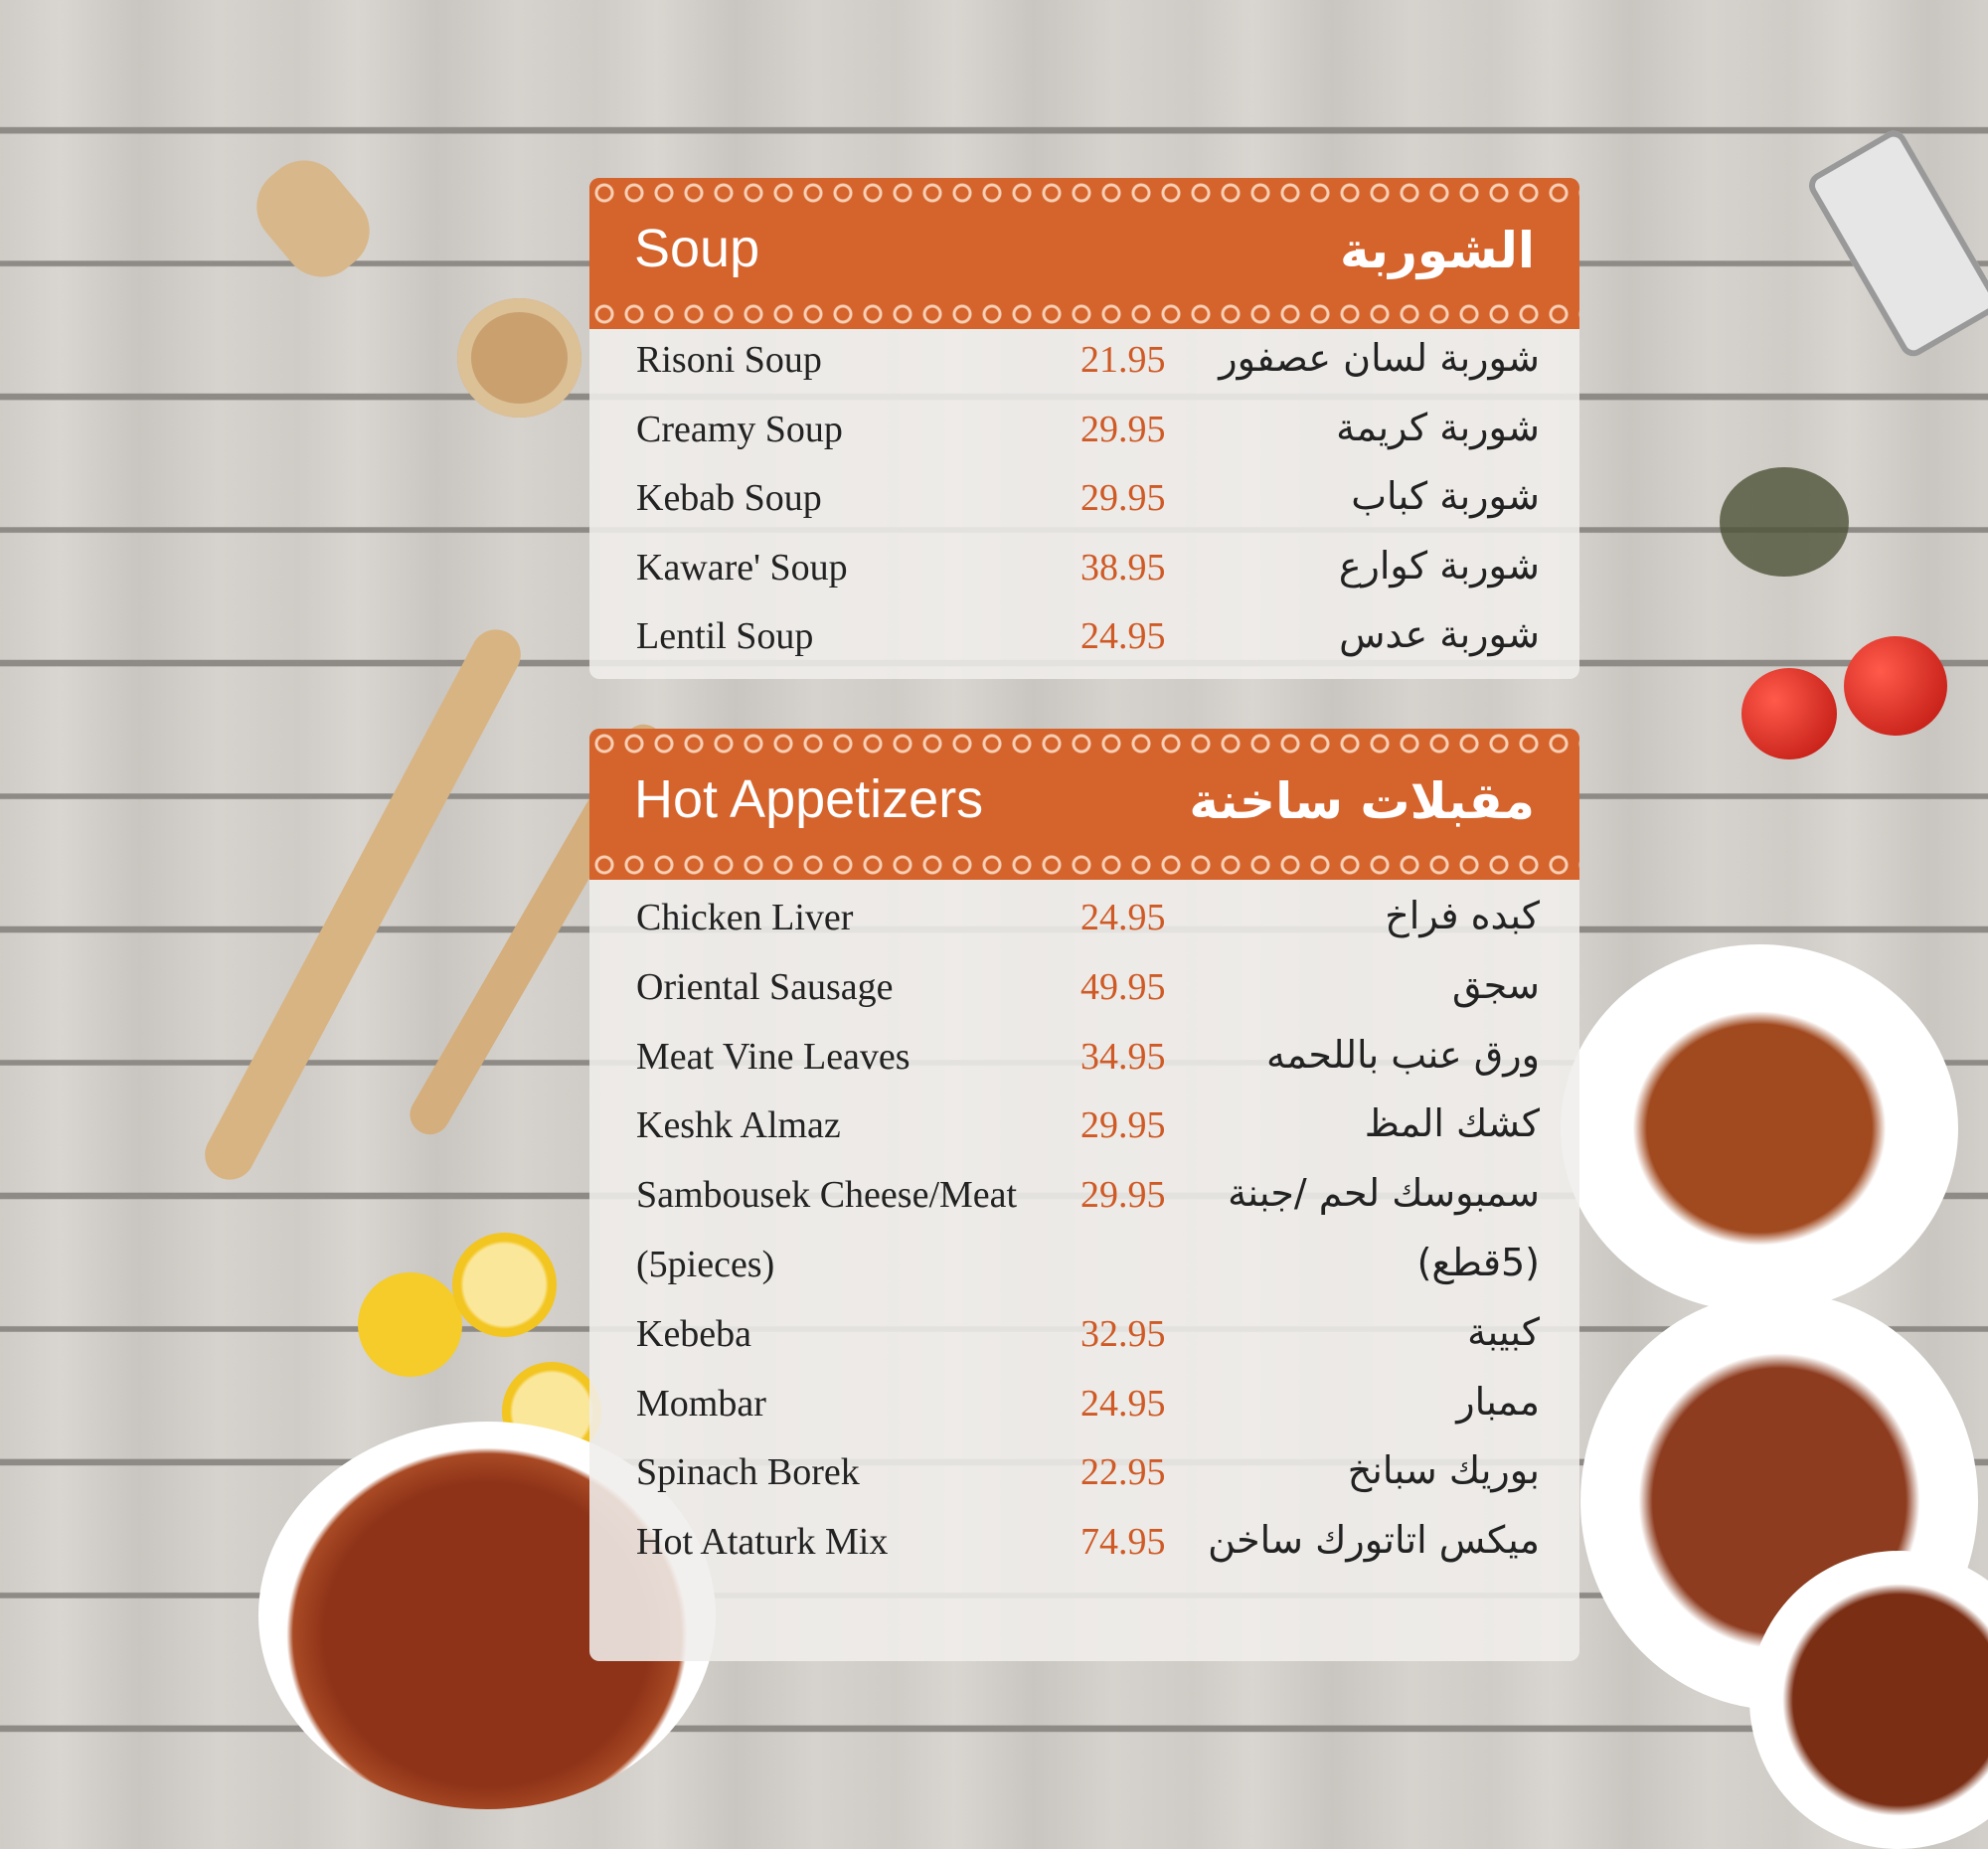  Describe the element at coordinates (363, 904) in the screenshot. I see `wooden-spatula-image` at that location.